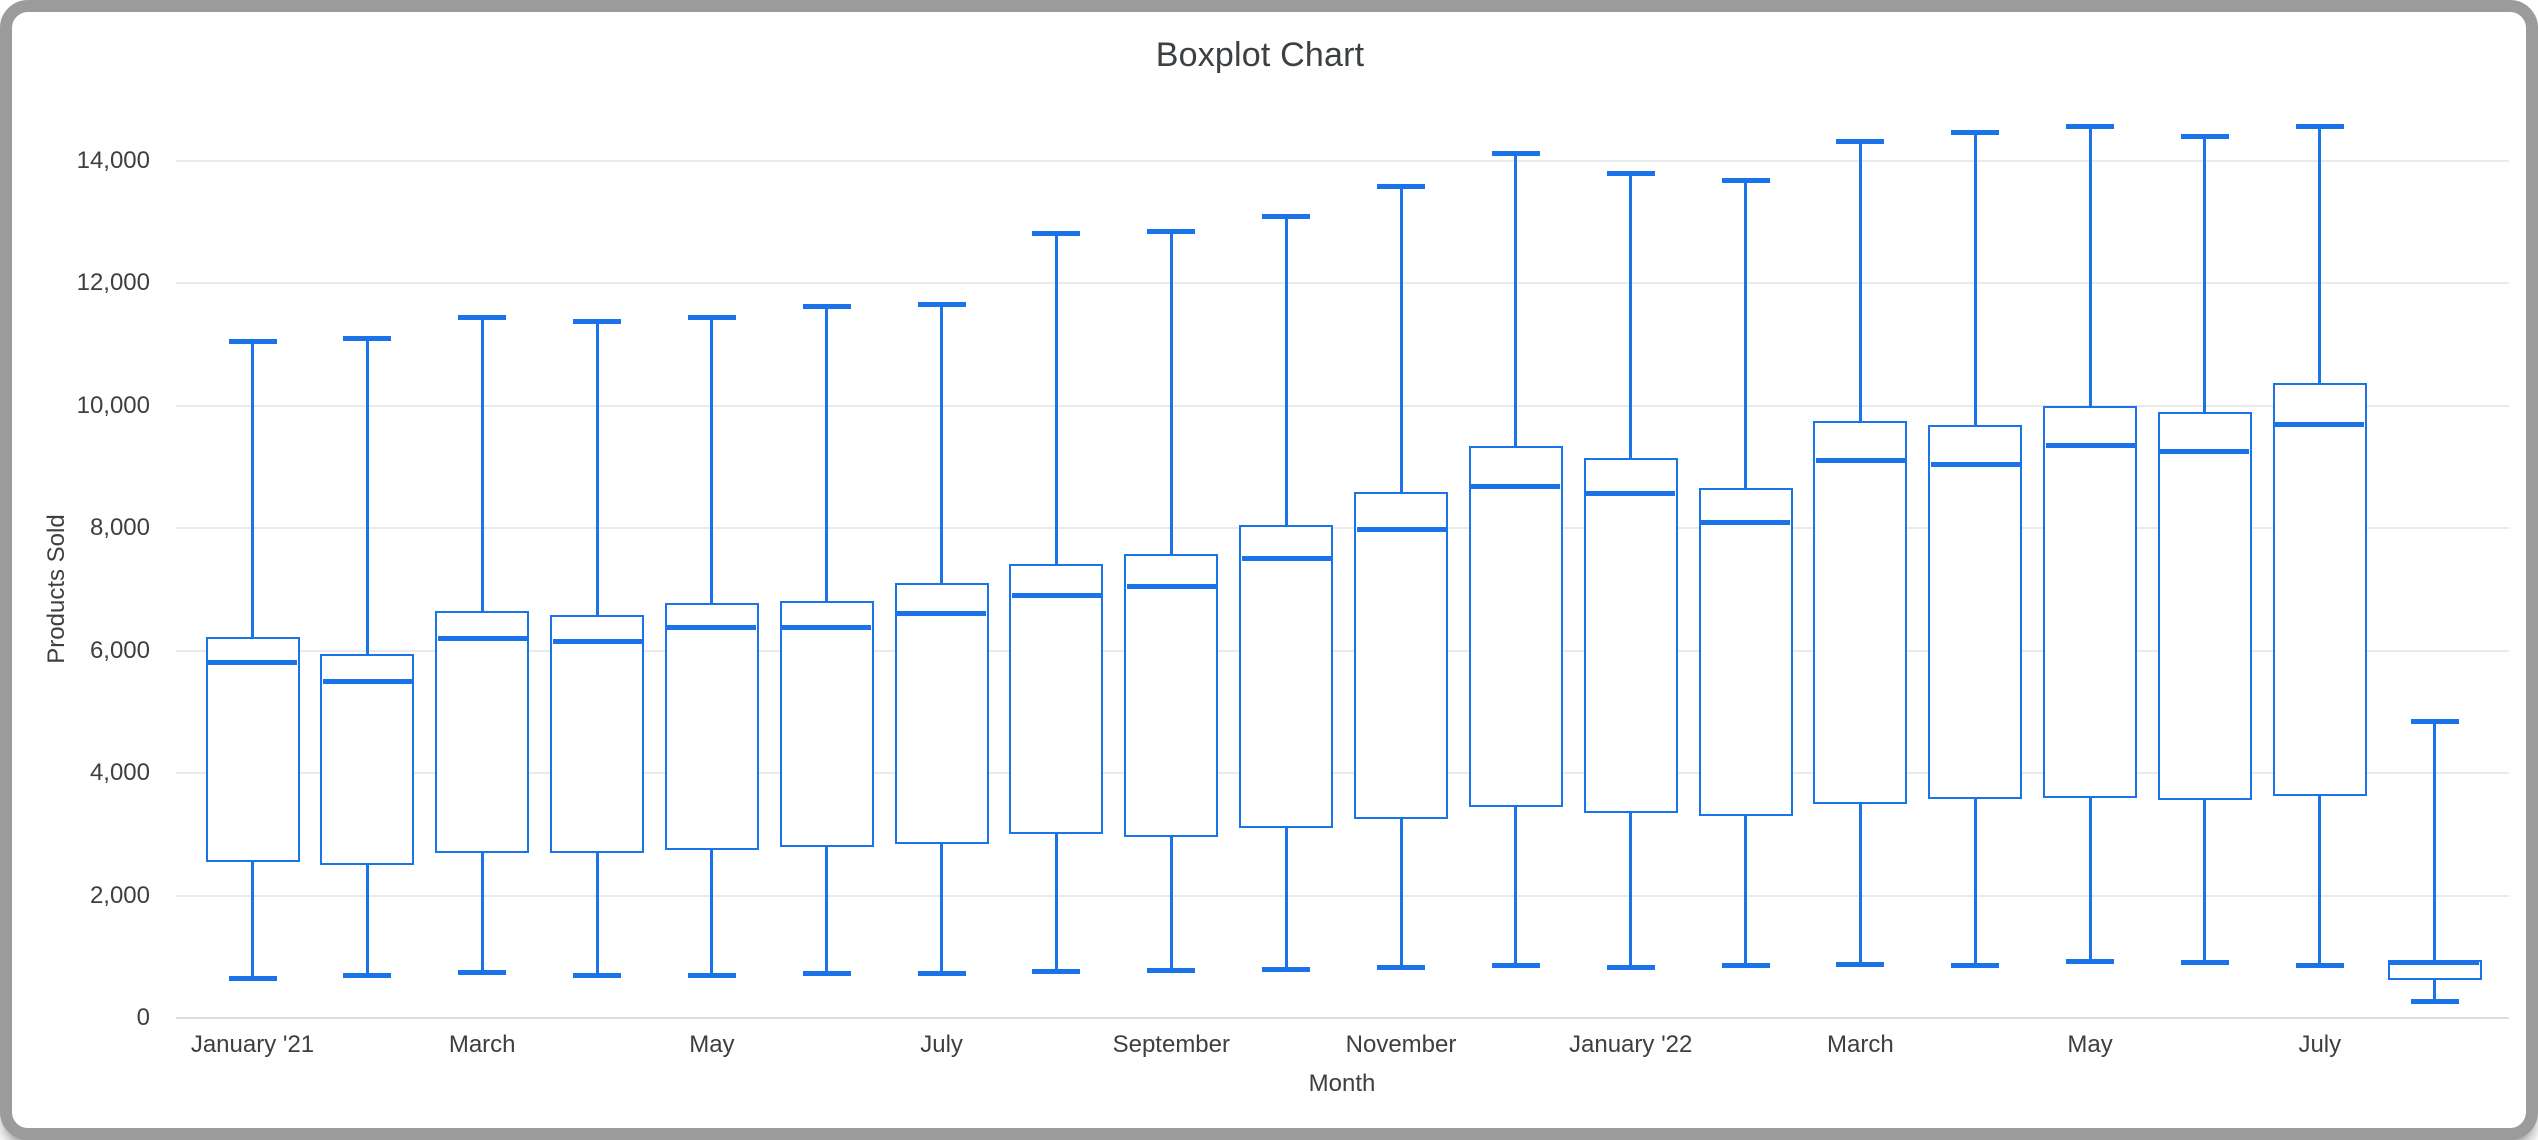  I want to click on y-tick-label: 4,000, so click(119, 773).